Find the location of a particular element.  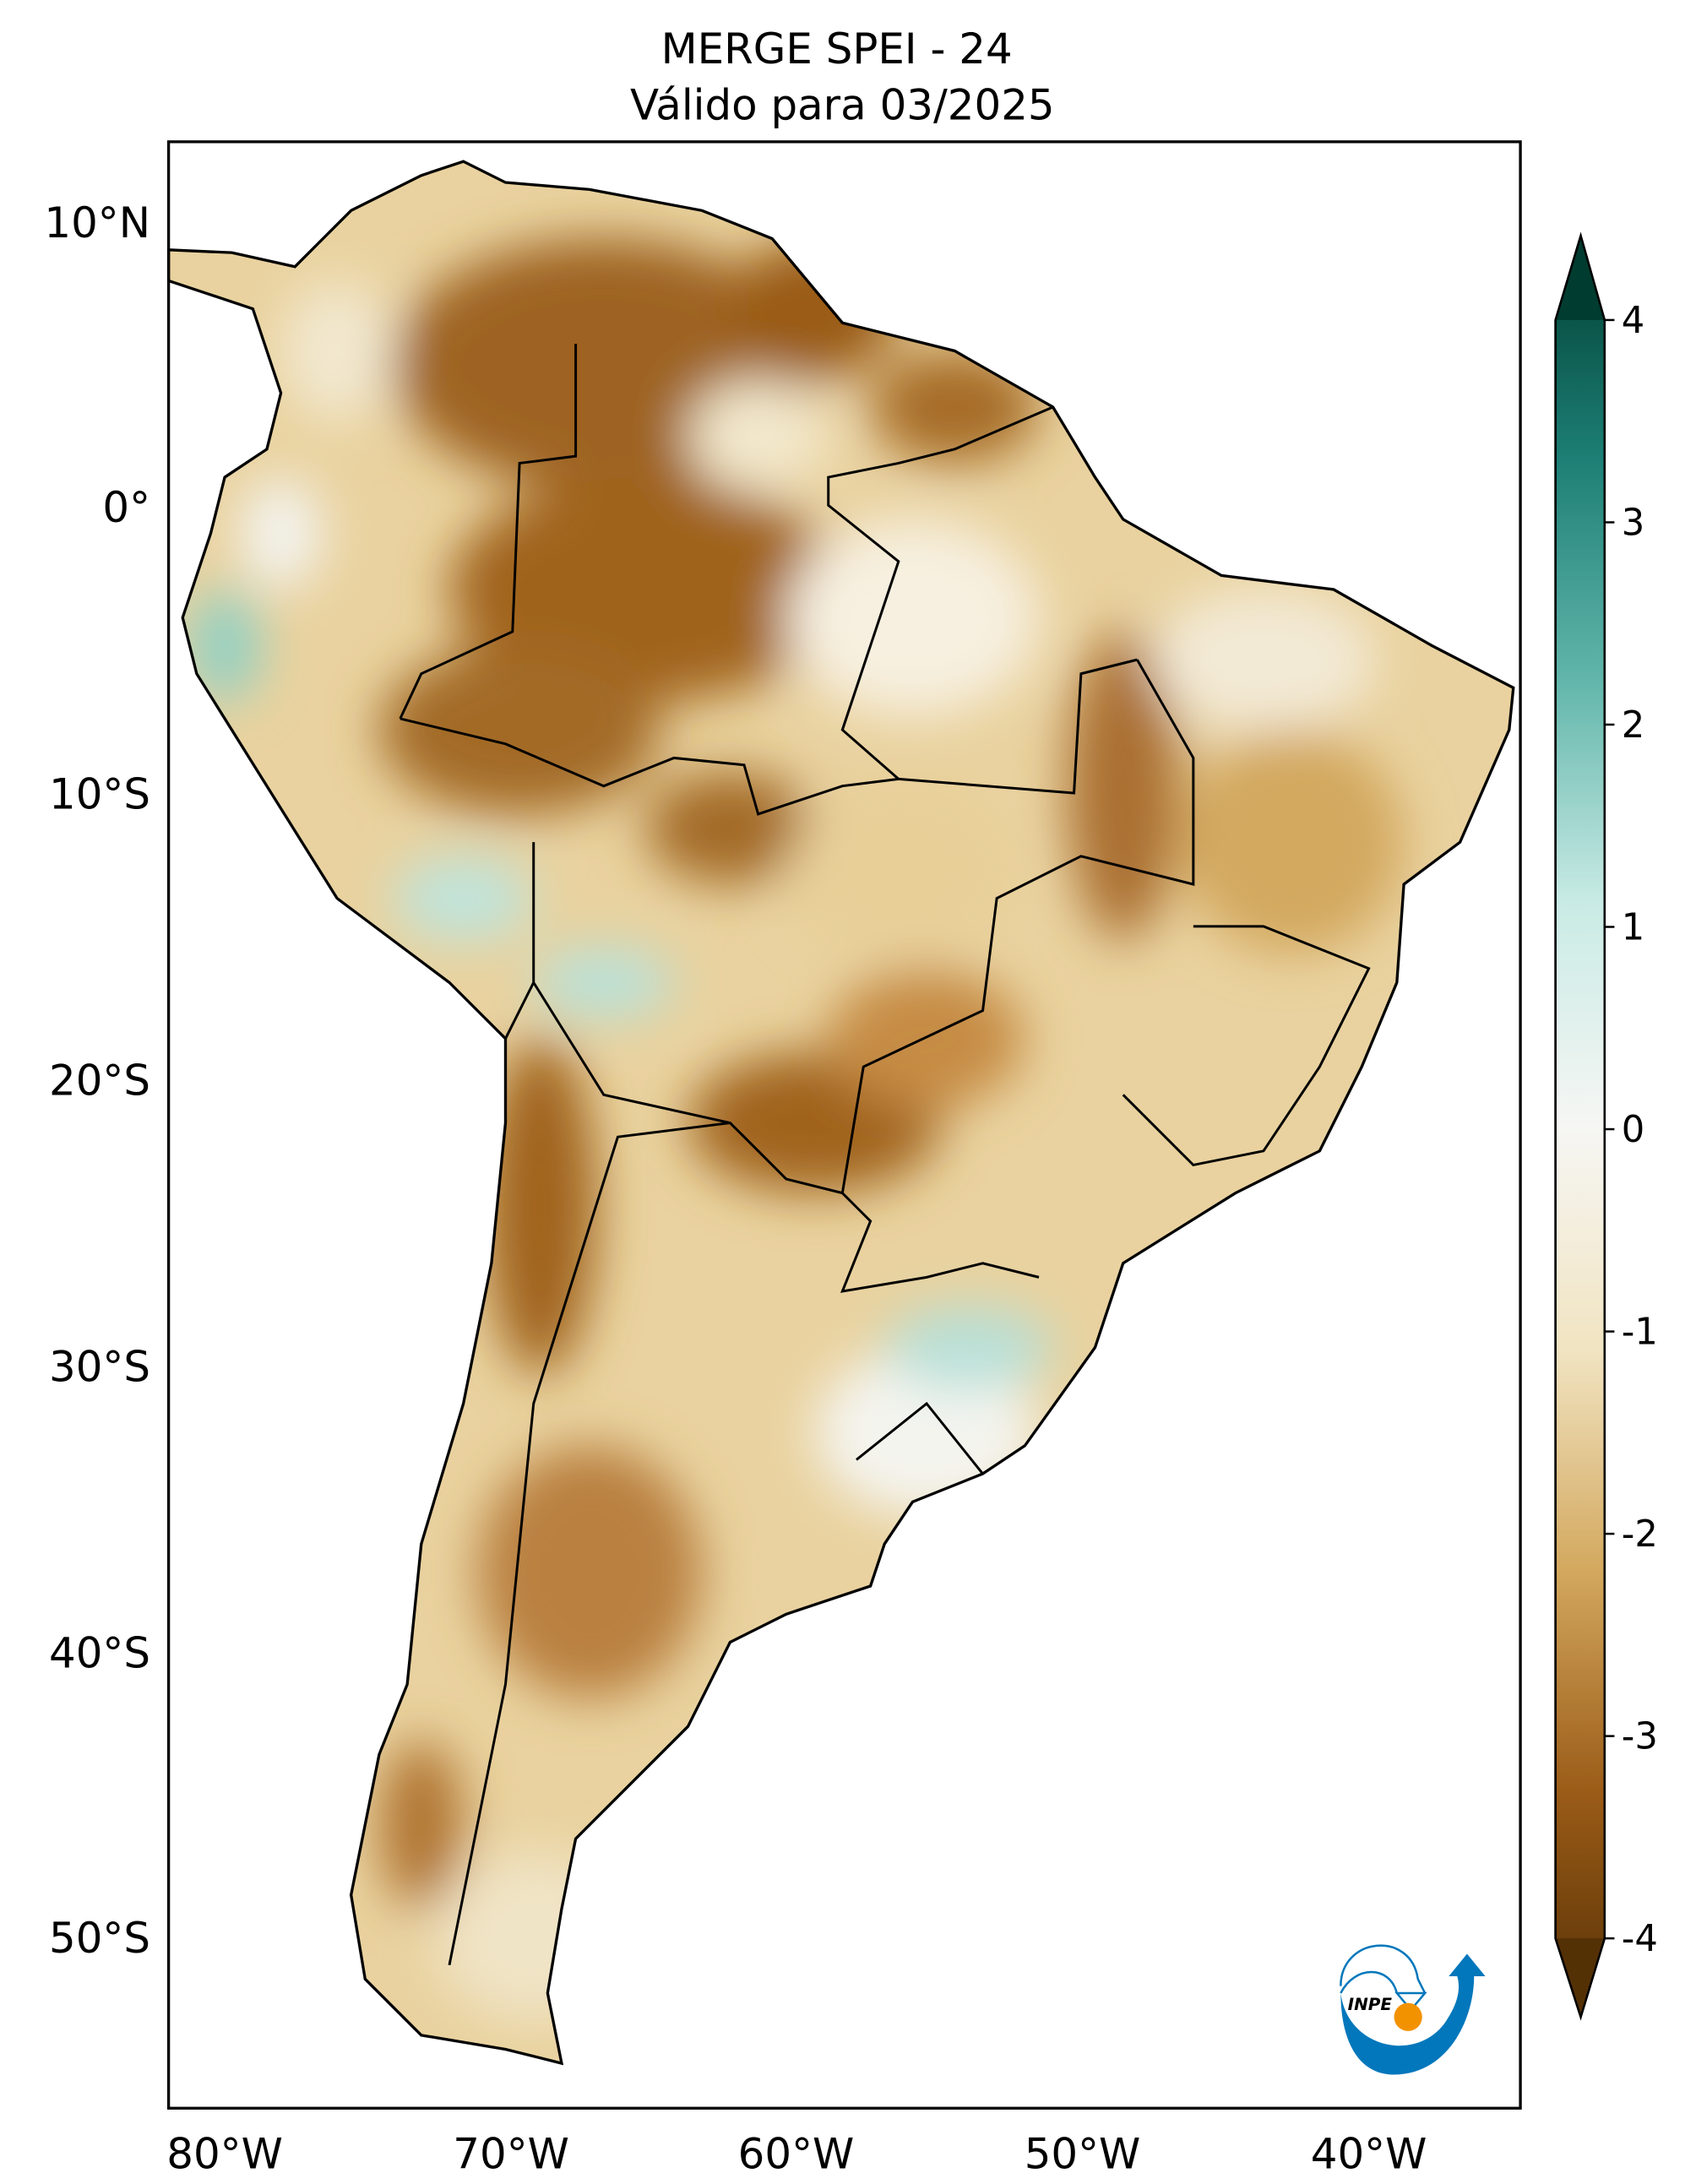

colorbar-tick-label: 1 is located at coordinates (1633, 927).